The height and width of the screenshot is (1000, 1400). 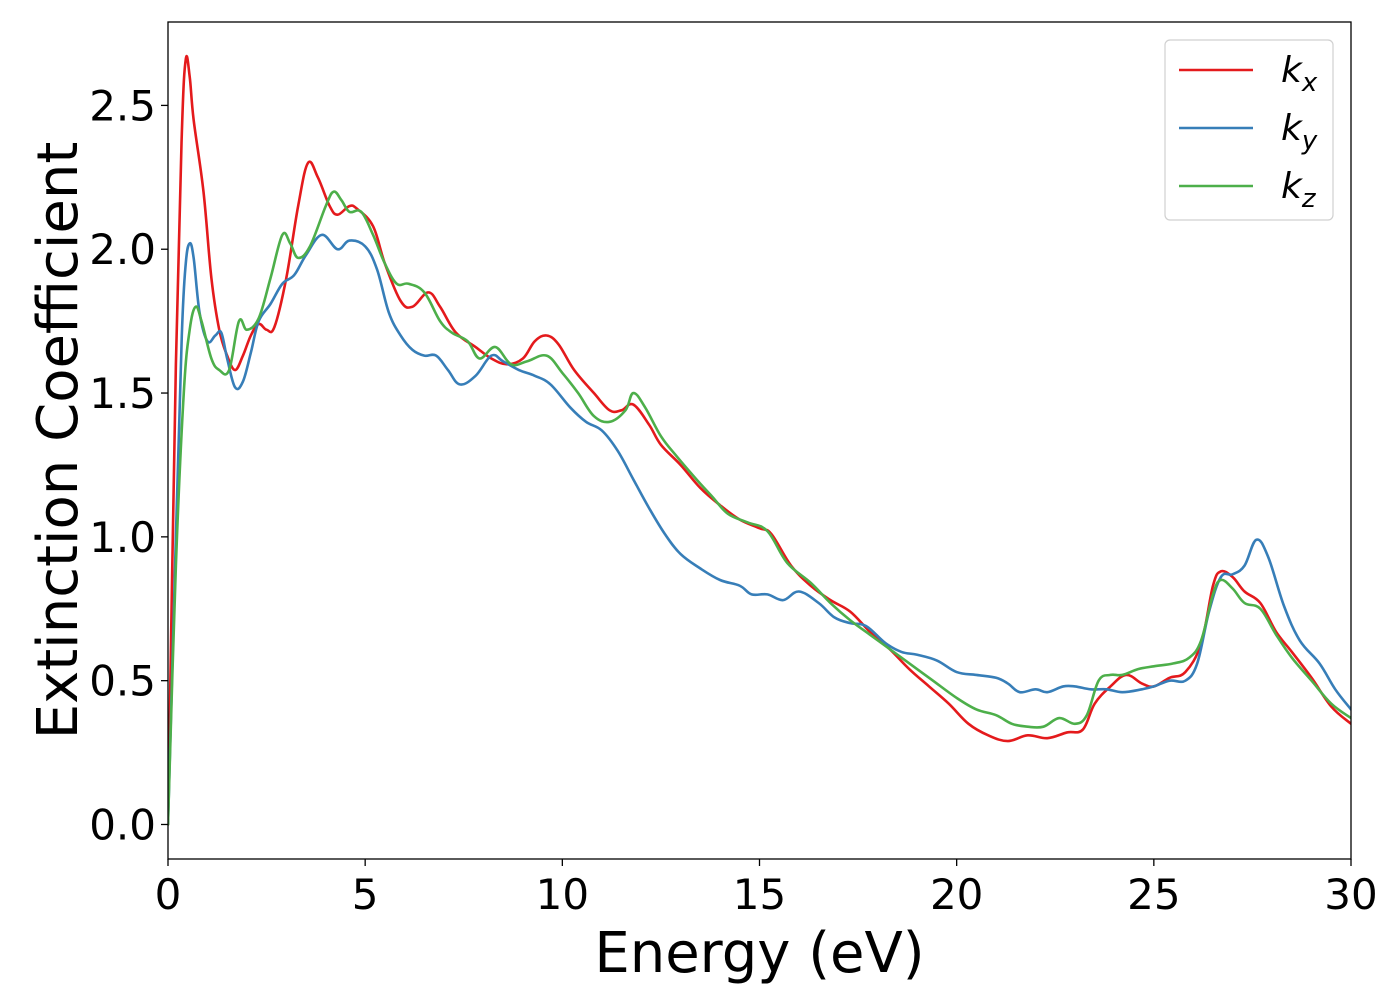 I want to click on x-tick-label: 15, so click(x=759, y=894).